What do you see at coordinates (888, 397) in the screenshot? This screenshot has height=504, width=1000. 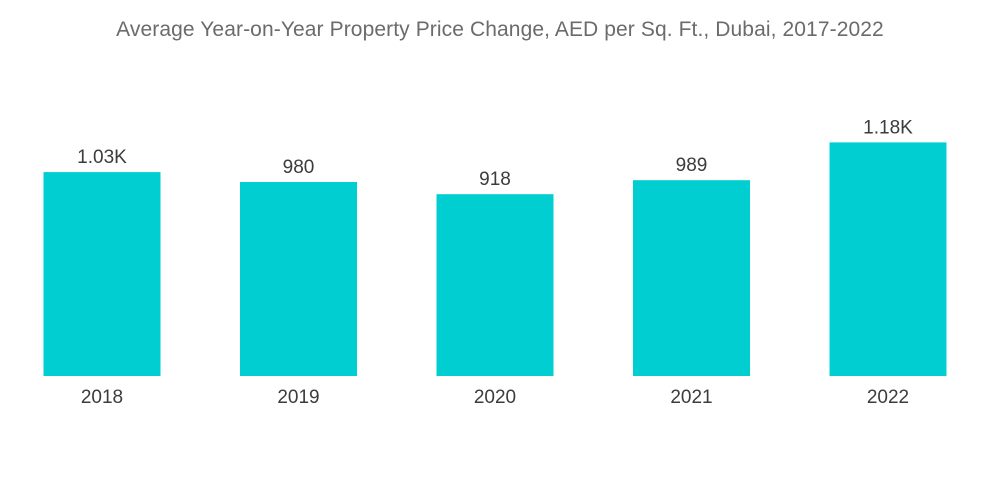 I see `x-tick-2022: 2022` at bounding box center [888, 397].